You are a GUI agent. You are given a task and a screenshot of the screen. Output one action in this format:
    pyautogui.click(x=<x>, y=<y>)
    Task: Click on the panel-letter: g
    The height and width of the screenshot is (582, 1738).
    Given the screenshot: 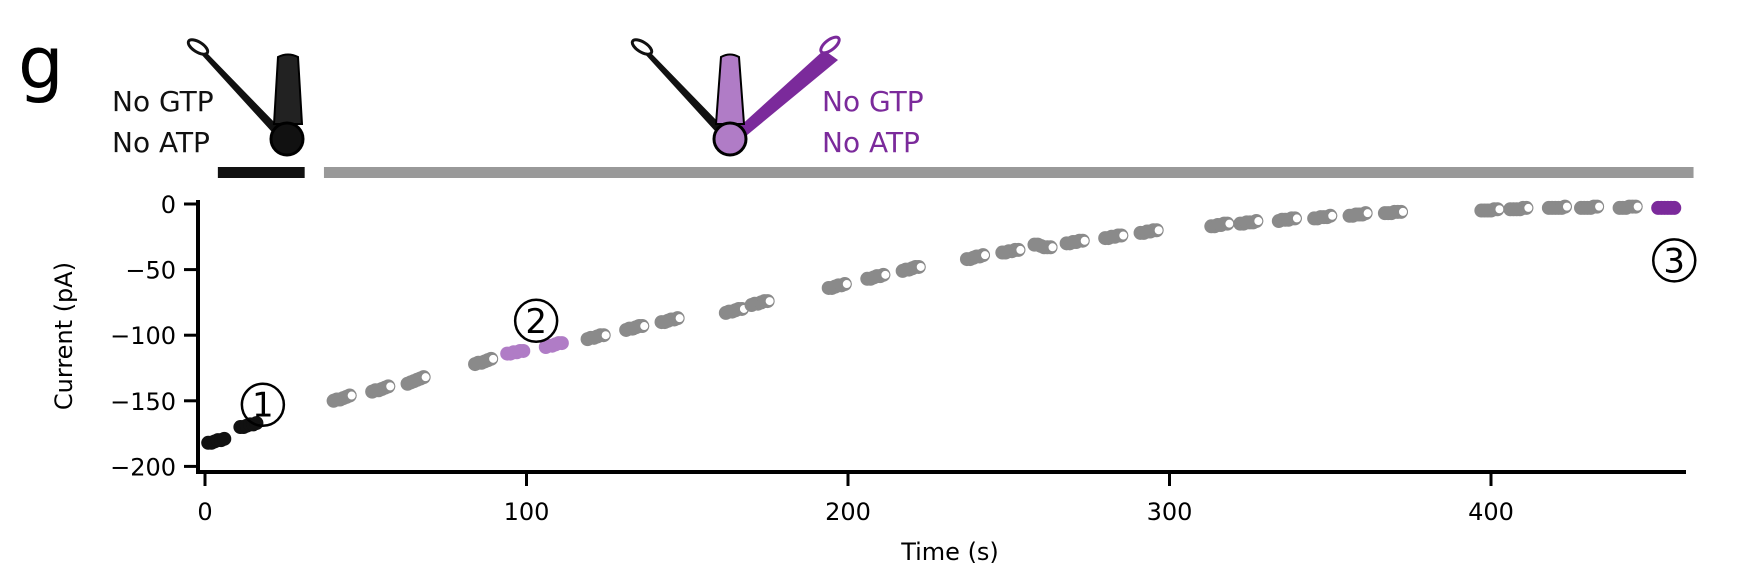 What is the action you would take?
    pyautogui.click(x=41, y=63)
    